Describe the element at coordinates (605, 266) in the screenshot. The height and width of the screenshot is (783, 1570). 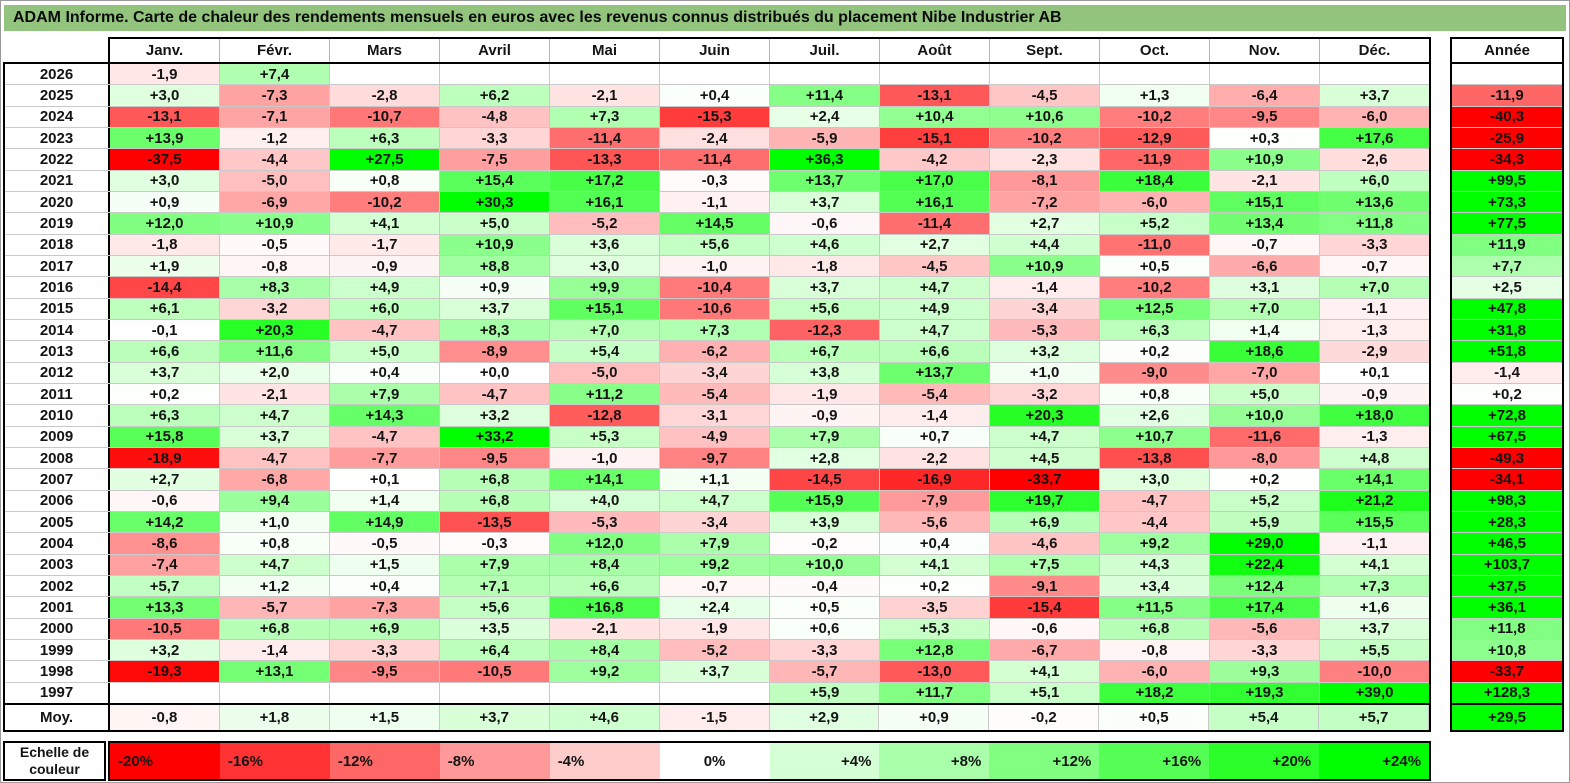
I see `heatmap-cell: +3,0` at that location.